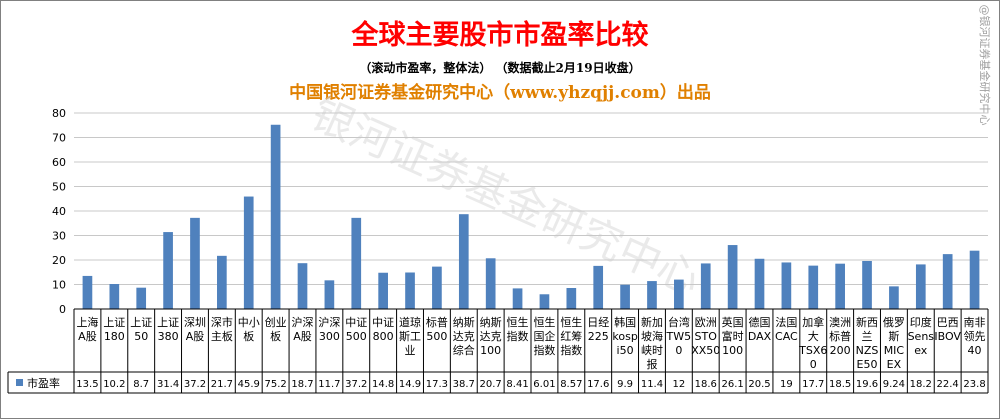 The image size is (1000, 419). Describe the element at coordinates (985, 65) in the screenshot. I see `side-watermark: @银河证券基金研究中心` at that location.